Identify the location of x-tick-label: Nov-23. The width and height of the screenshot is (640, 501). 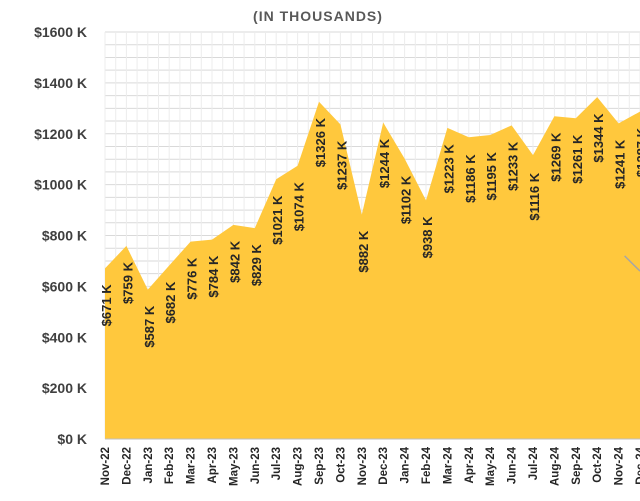
(363, 466).